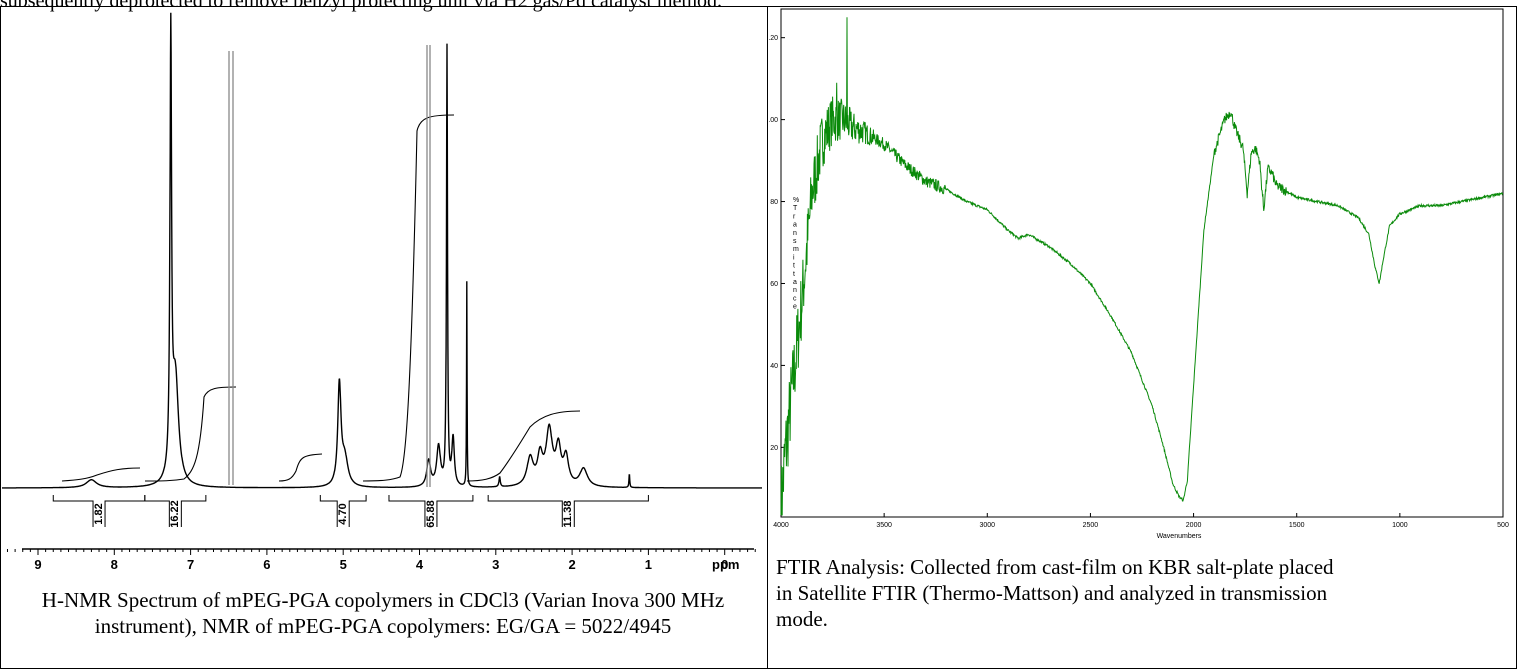 The width and height of the screenshot is (1519, 669). What do you see at coordinates (774, 366) in the screenshot?
I see `ftir-y-tick-label: 40` at bounding box center [774, 366].